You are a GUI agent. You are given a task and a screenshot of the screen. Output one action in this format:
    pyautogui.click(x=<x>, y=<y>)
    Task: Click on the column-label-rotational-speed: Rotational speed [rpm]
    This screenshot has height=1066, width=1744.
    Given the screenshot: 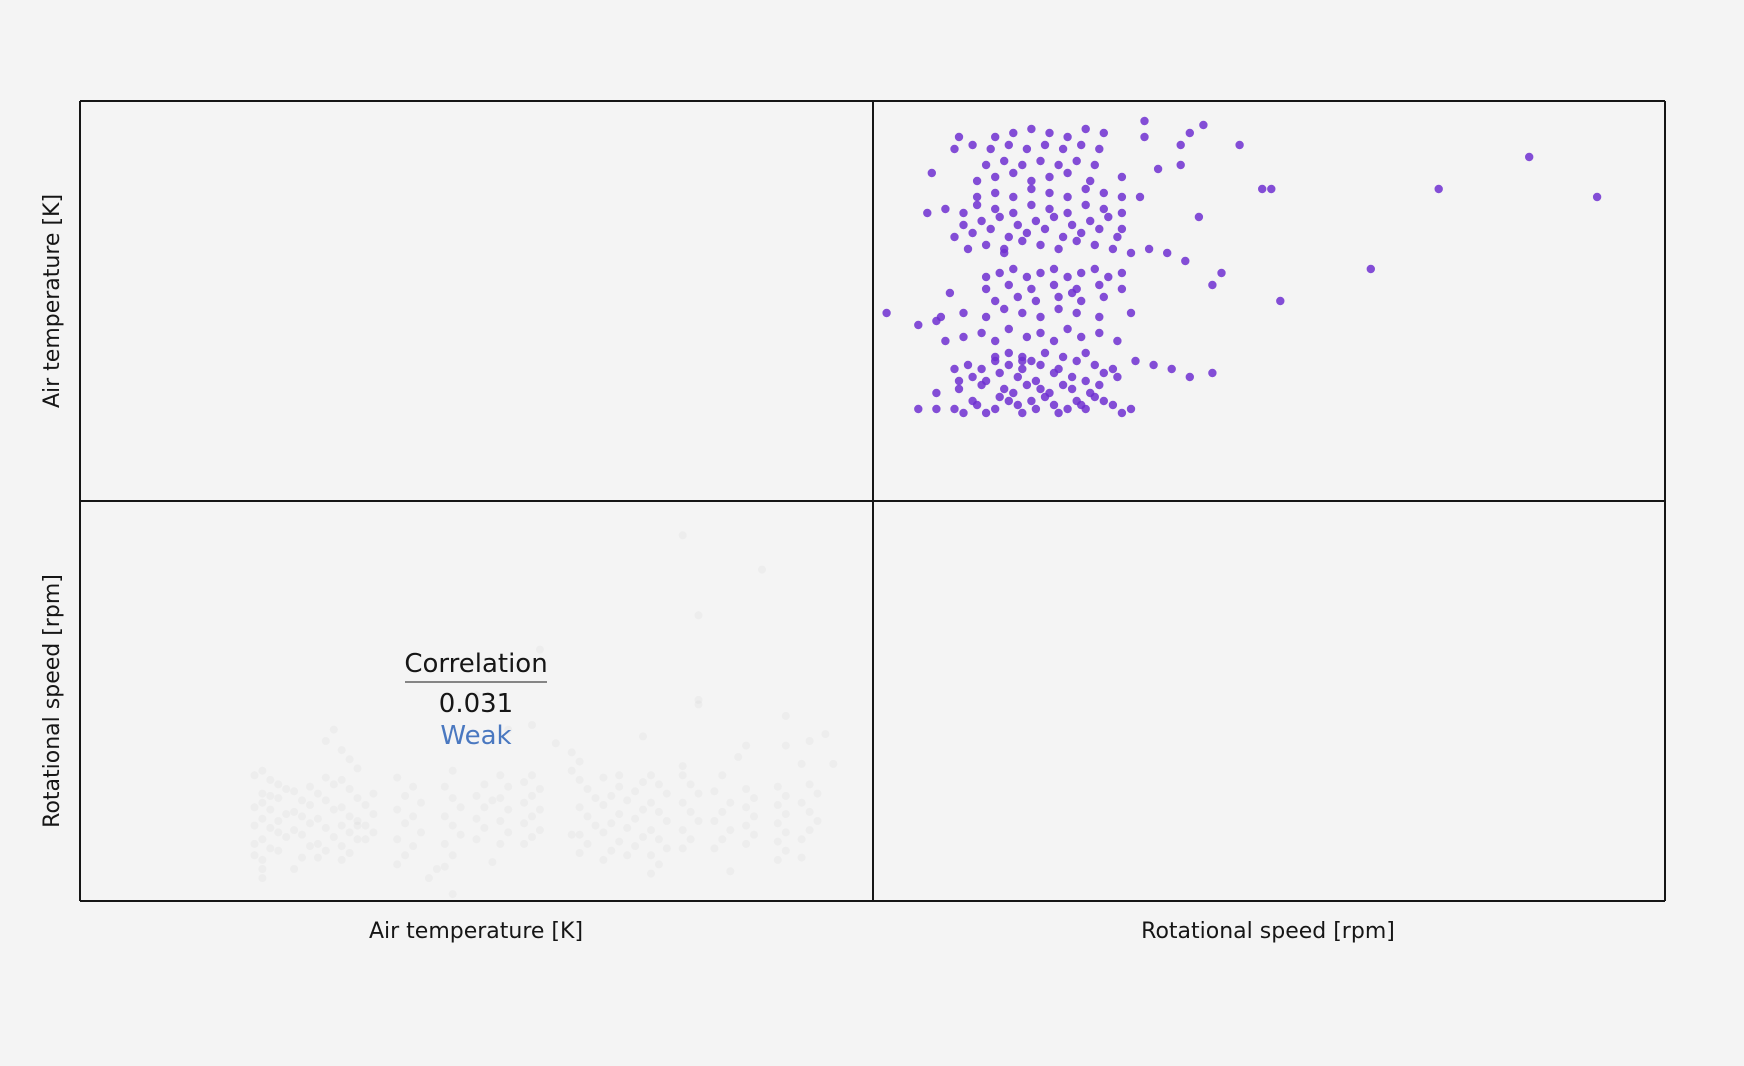 What is the action you would take?
    pyautogui.click(x=1268, y=931)
    